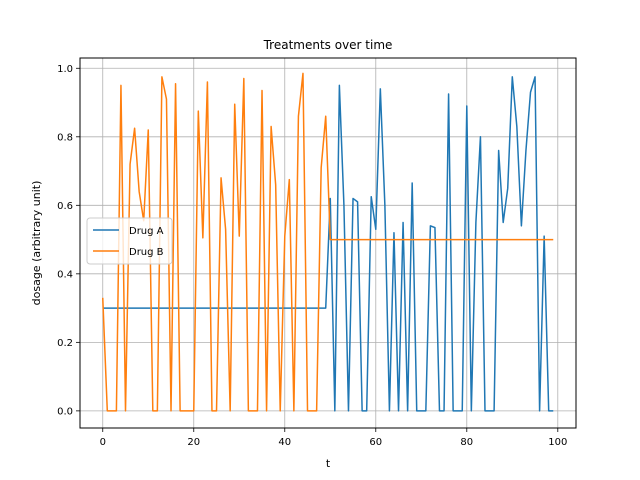  I want to click on y-axis-label: dosage (arbitrary unit), so click(36, 243).